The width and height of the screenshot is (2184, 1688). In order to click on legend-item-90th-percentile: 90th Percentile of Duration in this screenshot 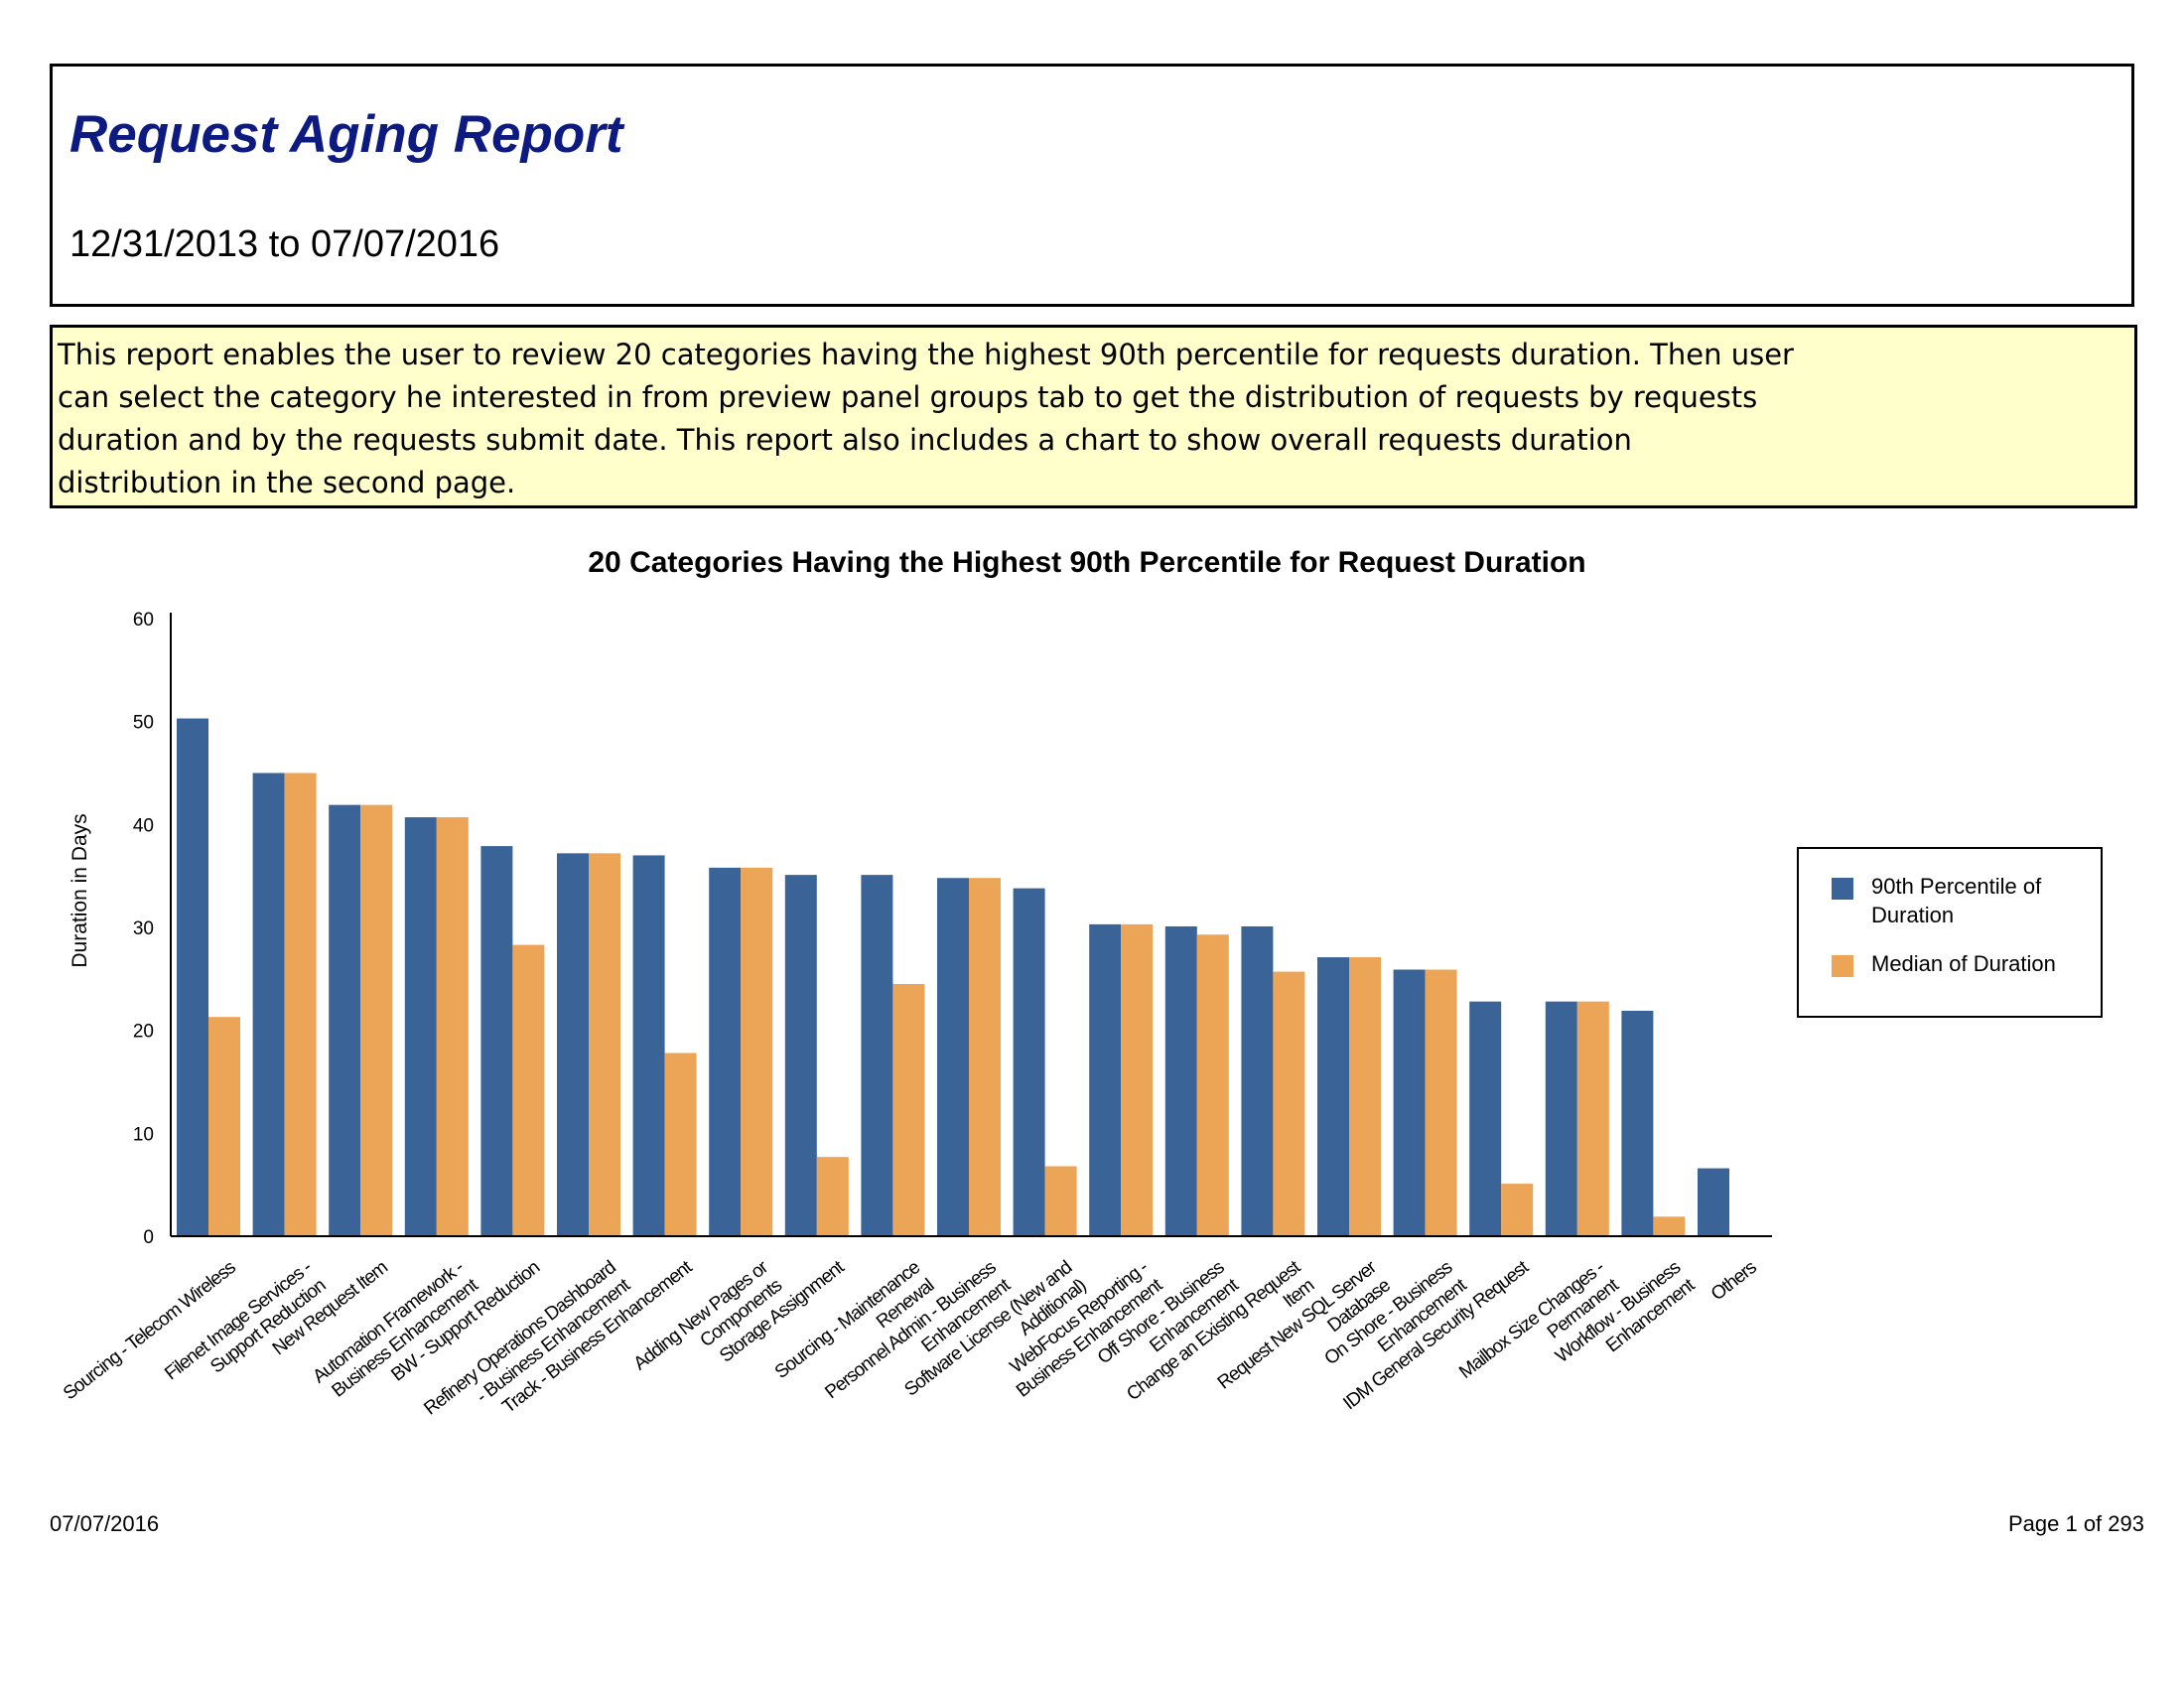, I will do `click(1956, 900)`.